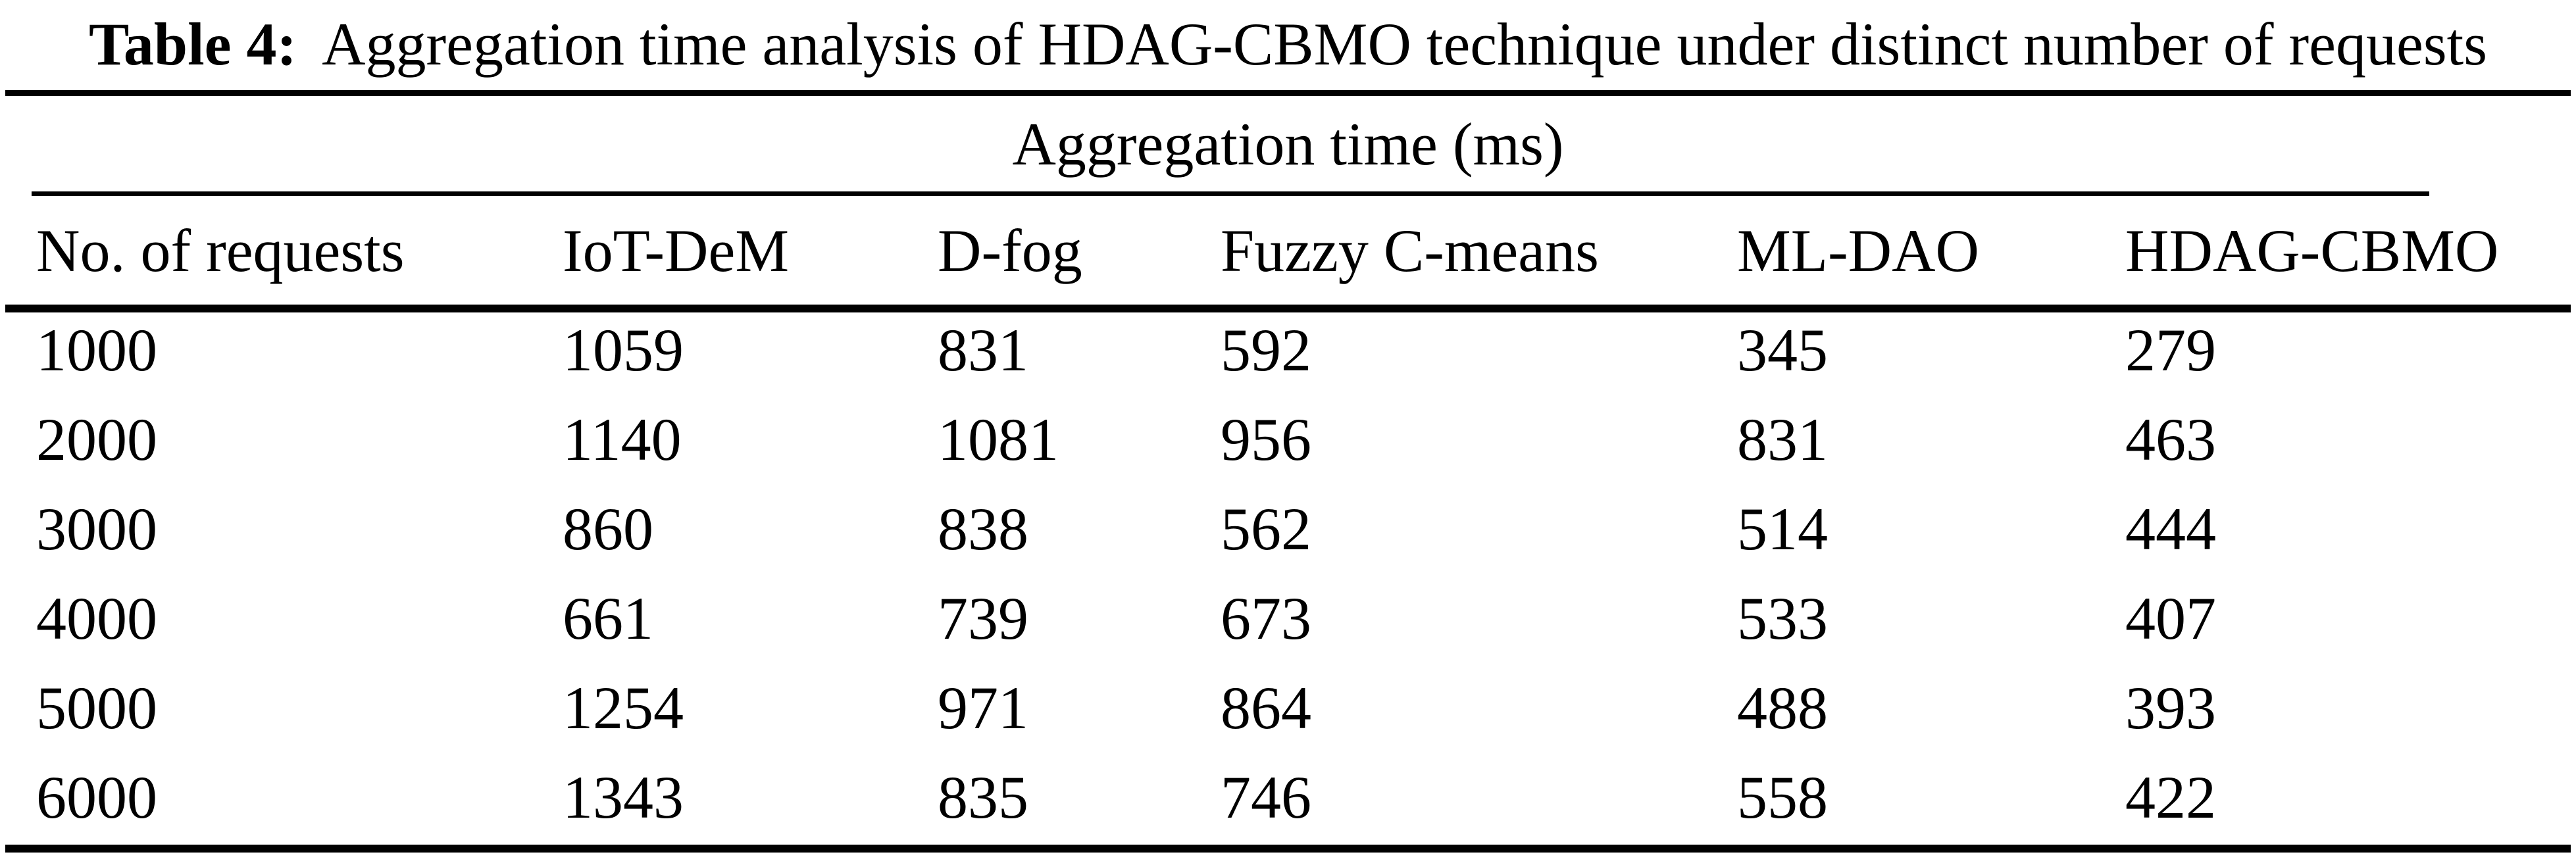 The image size is (2576, 867). What do you see at coordinates (221, 251) in the screenshot?
I see `column-header-requests: No. of requests` at bounding box center [221, 251].